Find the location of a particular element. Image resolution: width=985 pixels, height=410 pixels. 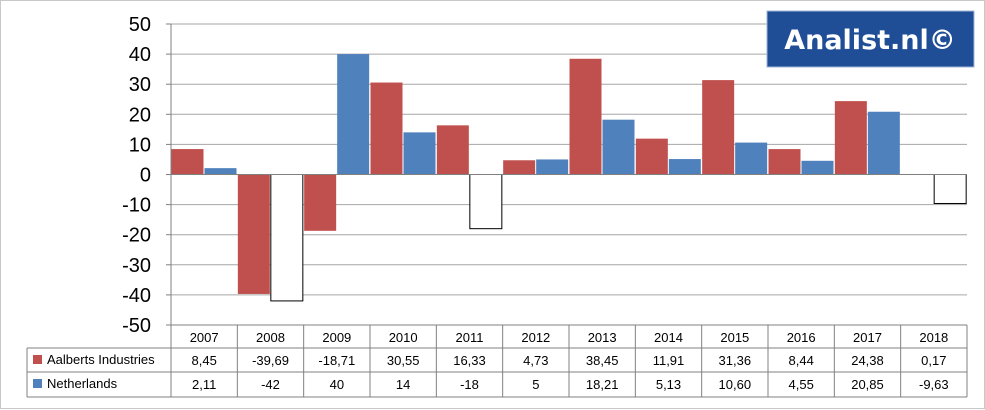

data-label: -9,63 is located at coordinates (934, 384).